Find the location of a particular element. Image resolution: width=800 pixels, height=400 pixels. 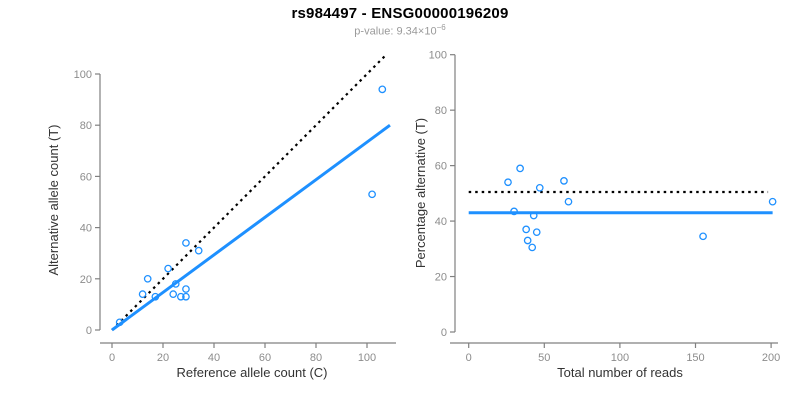

p-value-text: p-value: 9.34×10 is located at coordinates (395, 31).